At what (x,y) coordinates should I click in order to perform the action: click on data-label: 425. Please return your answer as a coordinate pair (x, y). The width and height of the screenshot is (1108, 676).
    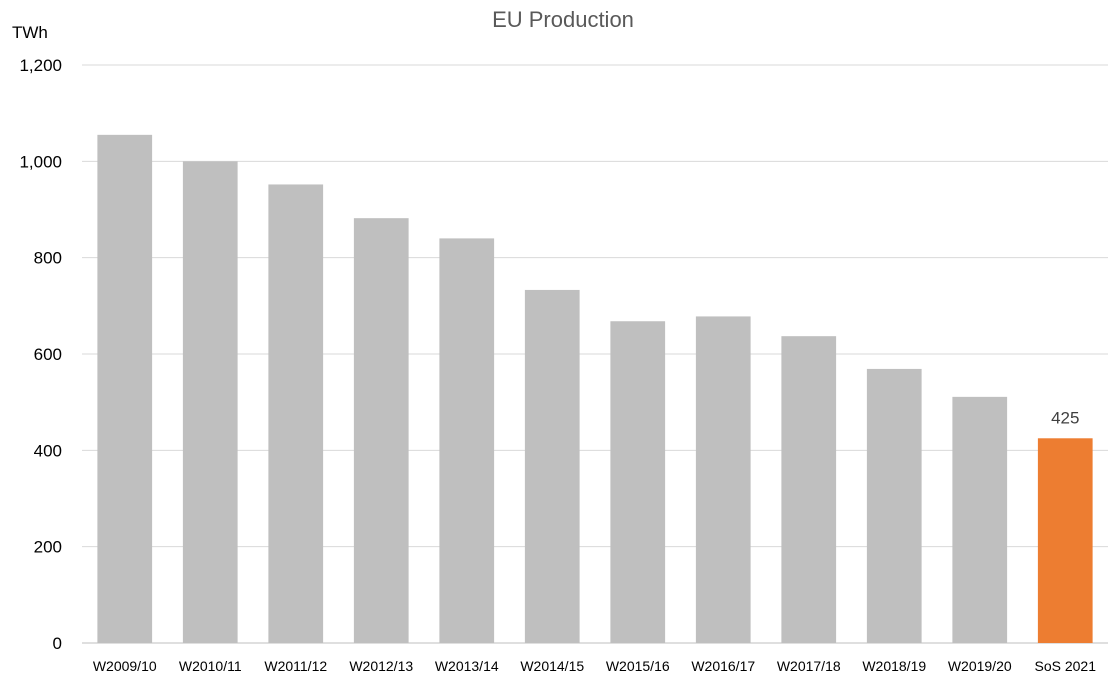
    Looking at the image, I should click on (1065, 417).